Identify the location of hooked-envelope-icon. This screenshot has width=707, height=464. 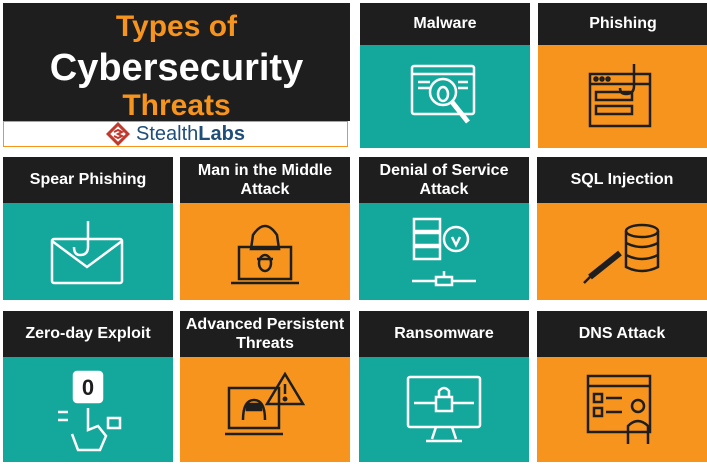
(87, 252).